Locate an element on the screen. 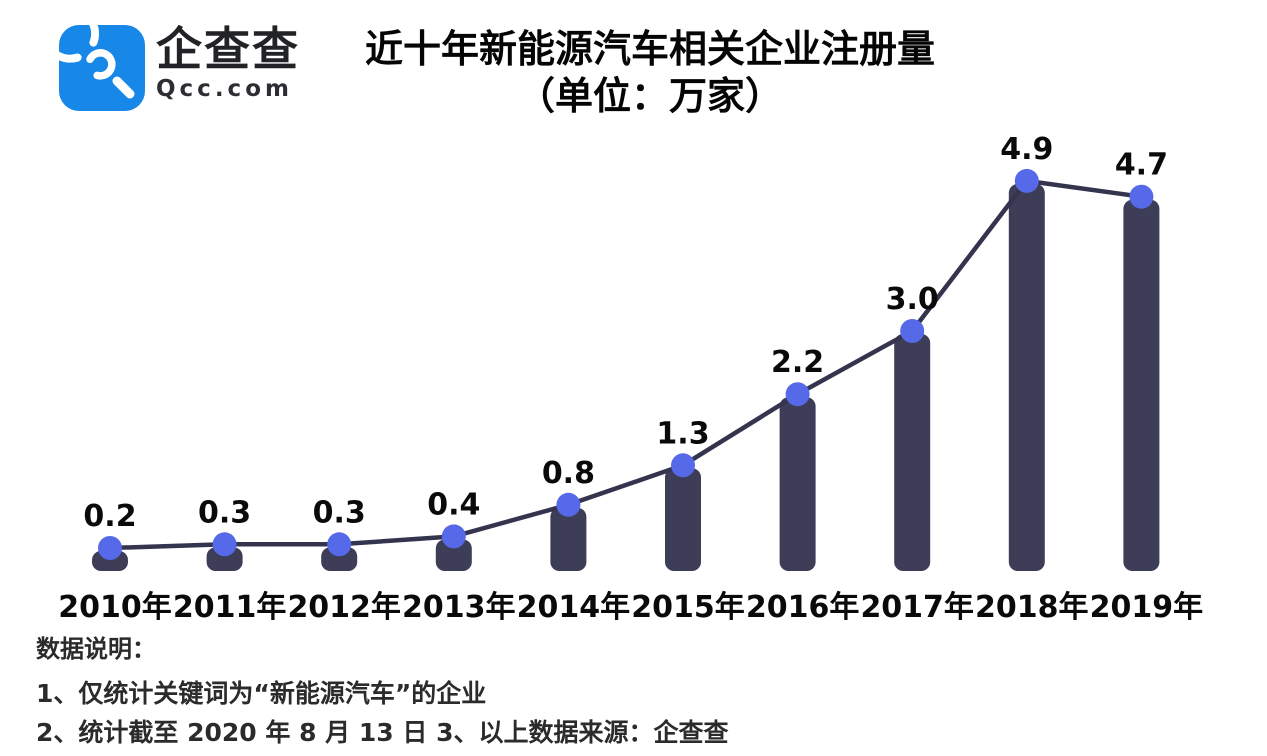  x-tick-label: 2017年 is located at coordinates (917, 607).